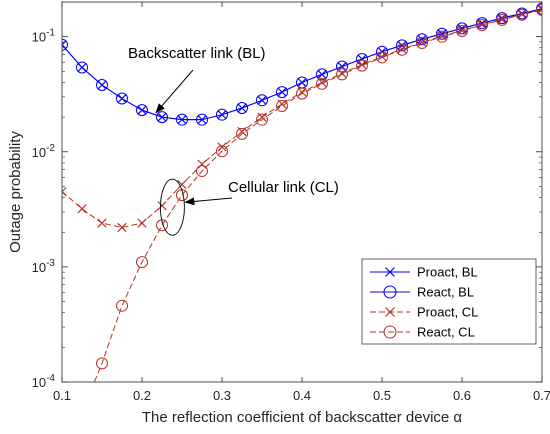 Image resolution: width=550 pixels, height=434 pixels. What do you see at coordinates (447, 272) in the screenshot?
I see `legend-label: Proact, BL` at bounding box center [447, 272].